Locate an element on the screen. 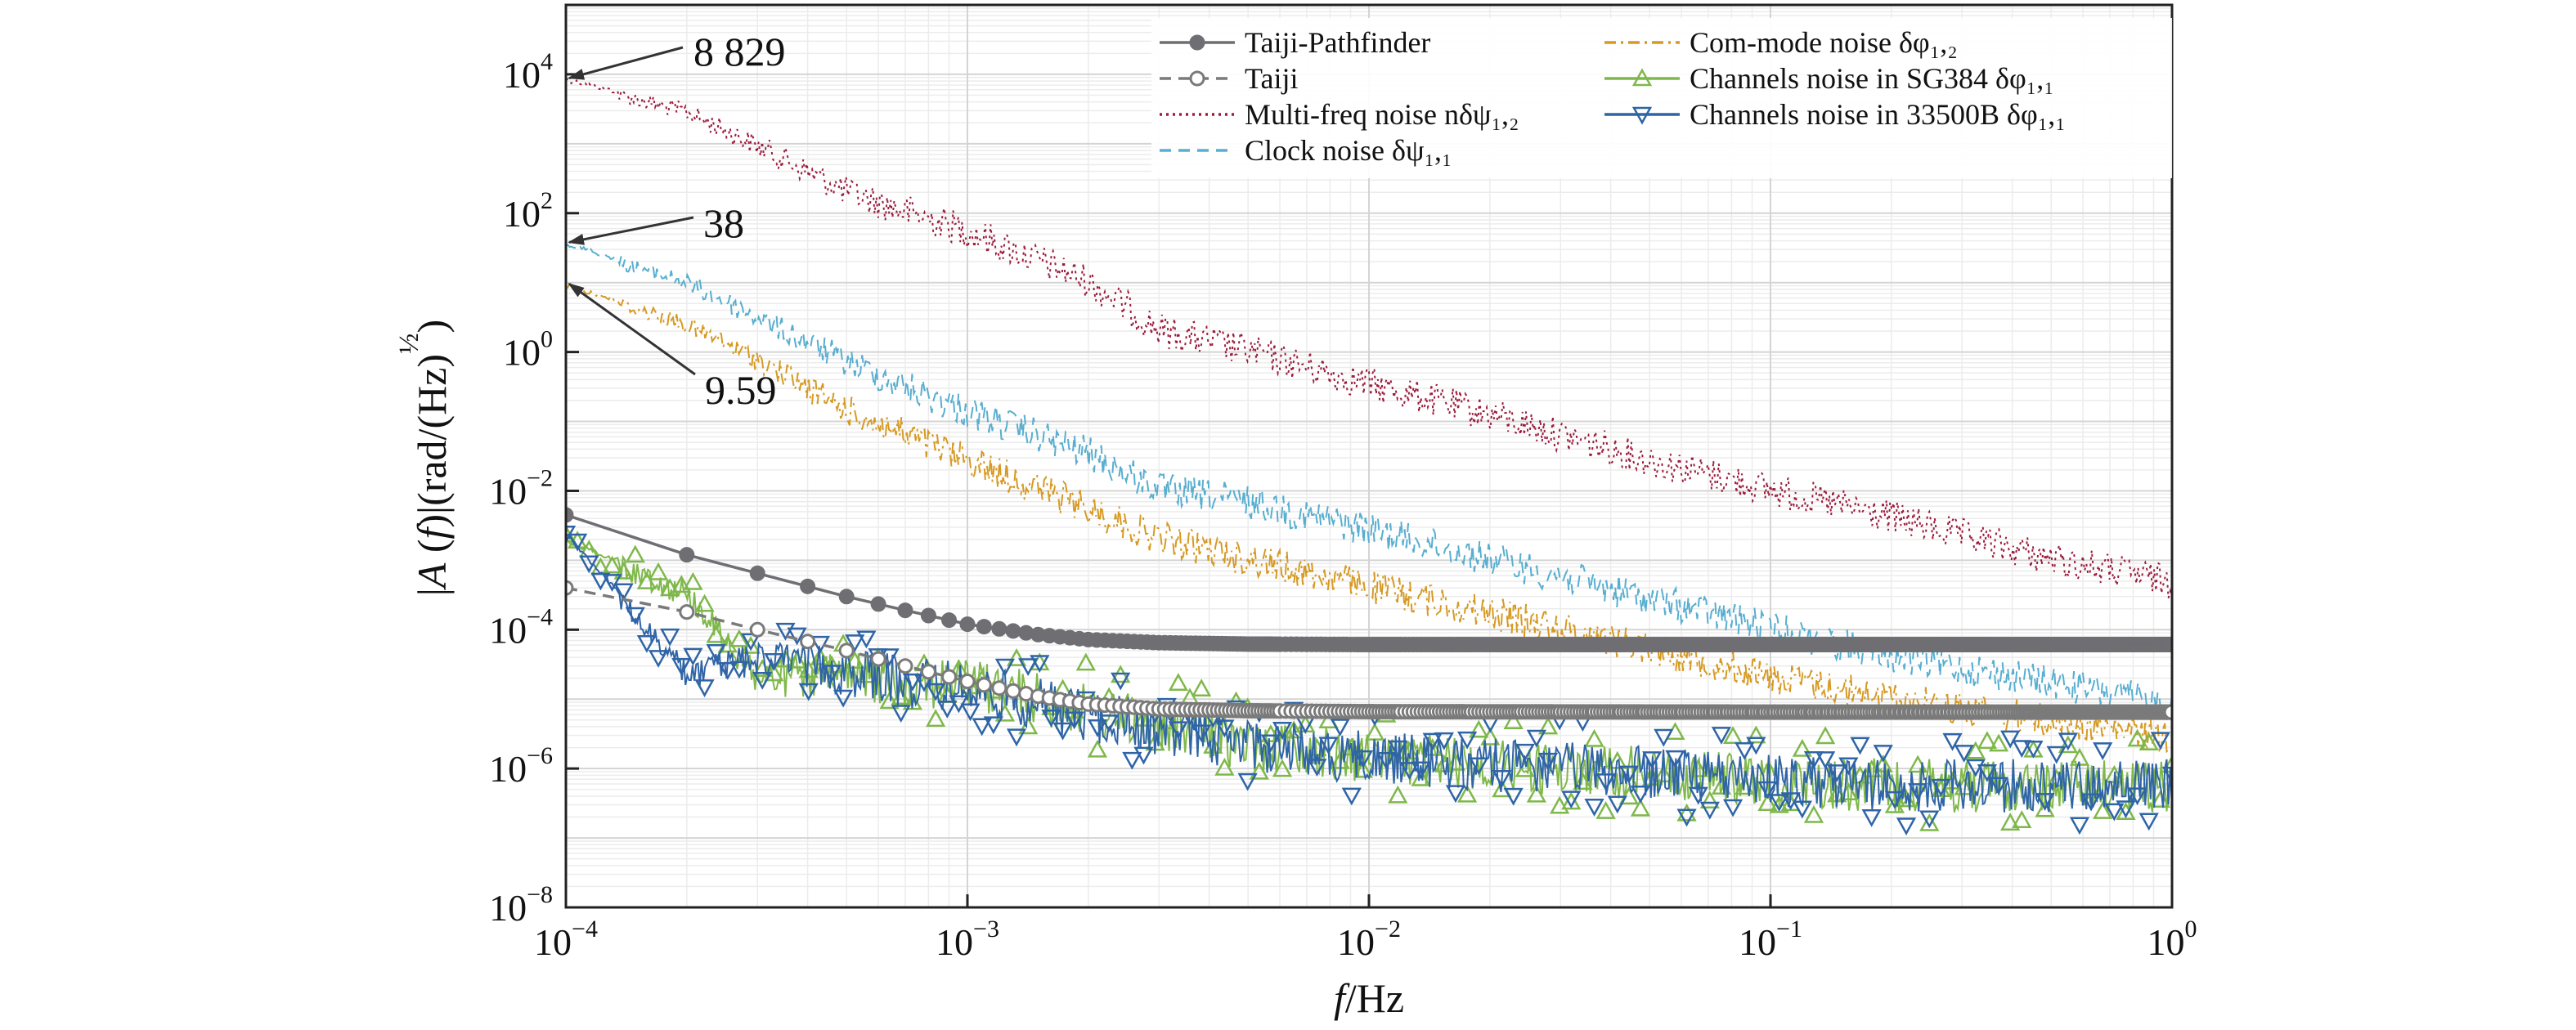  legend-label: Taiji-Pathfinder is located at coordinates (1337, 42).